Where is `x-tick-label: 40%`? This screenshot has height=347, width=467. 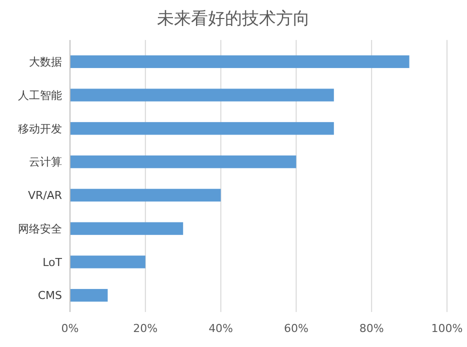 x-tick-label: 40% is located at coordinates (221, 328).